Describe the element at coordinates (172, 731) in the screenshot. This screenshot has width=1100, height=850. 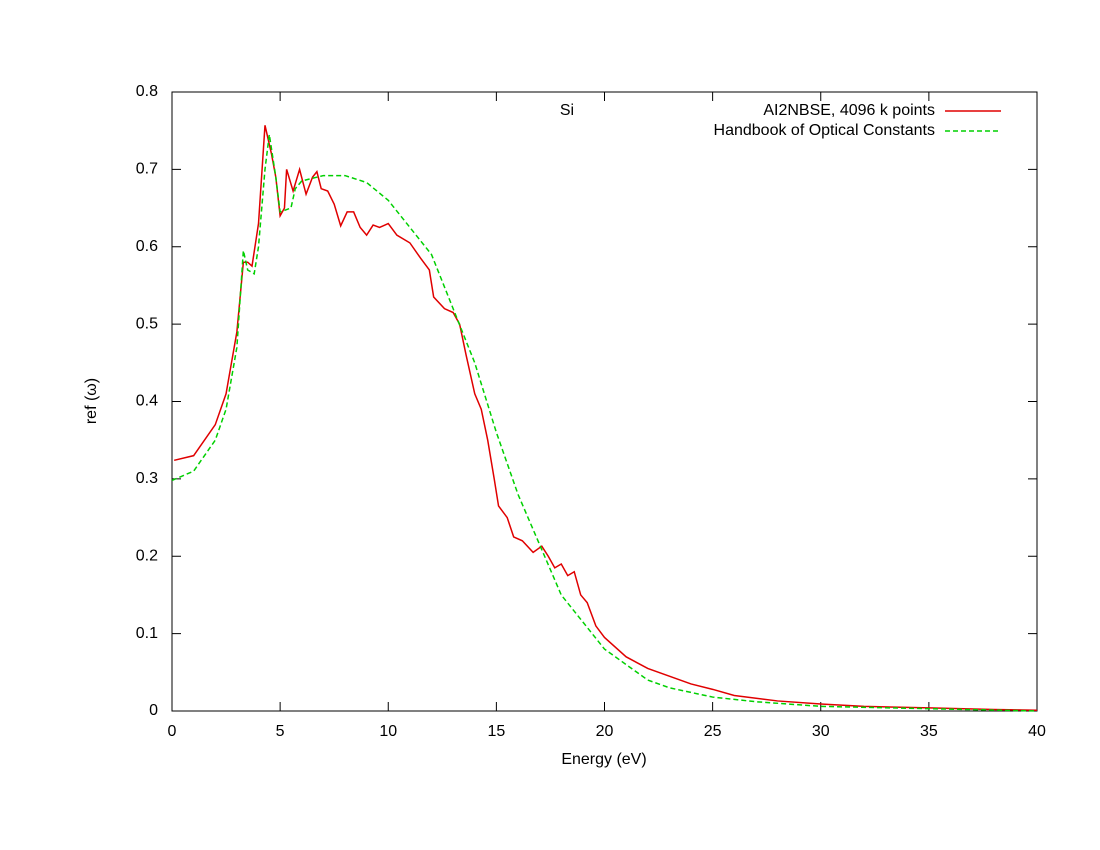
I see `x-tick-label: 0` at that location.